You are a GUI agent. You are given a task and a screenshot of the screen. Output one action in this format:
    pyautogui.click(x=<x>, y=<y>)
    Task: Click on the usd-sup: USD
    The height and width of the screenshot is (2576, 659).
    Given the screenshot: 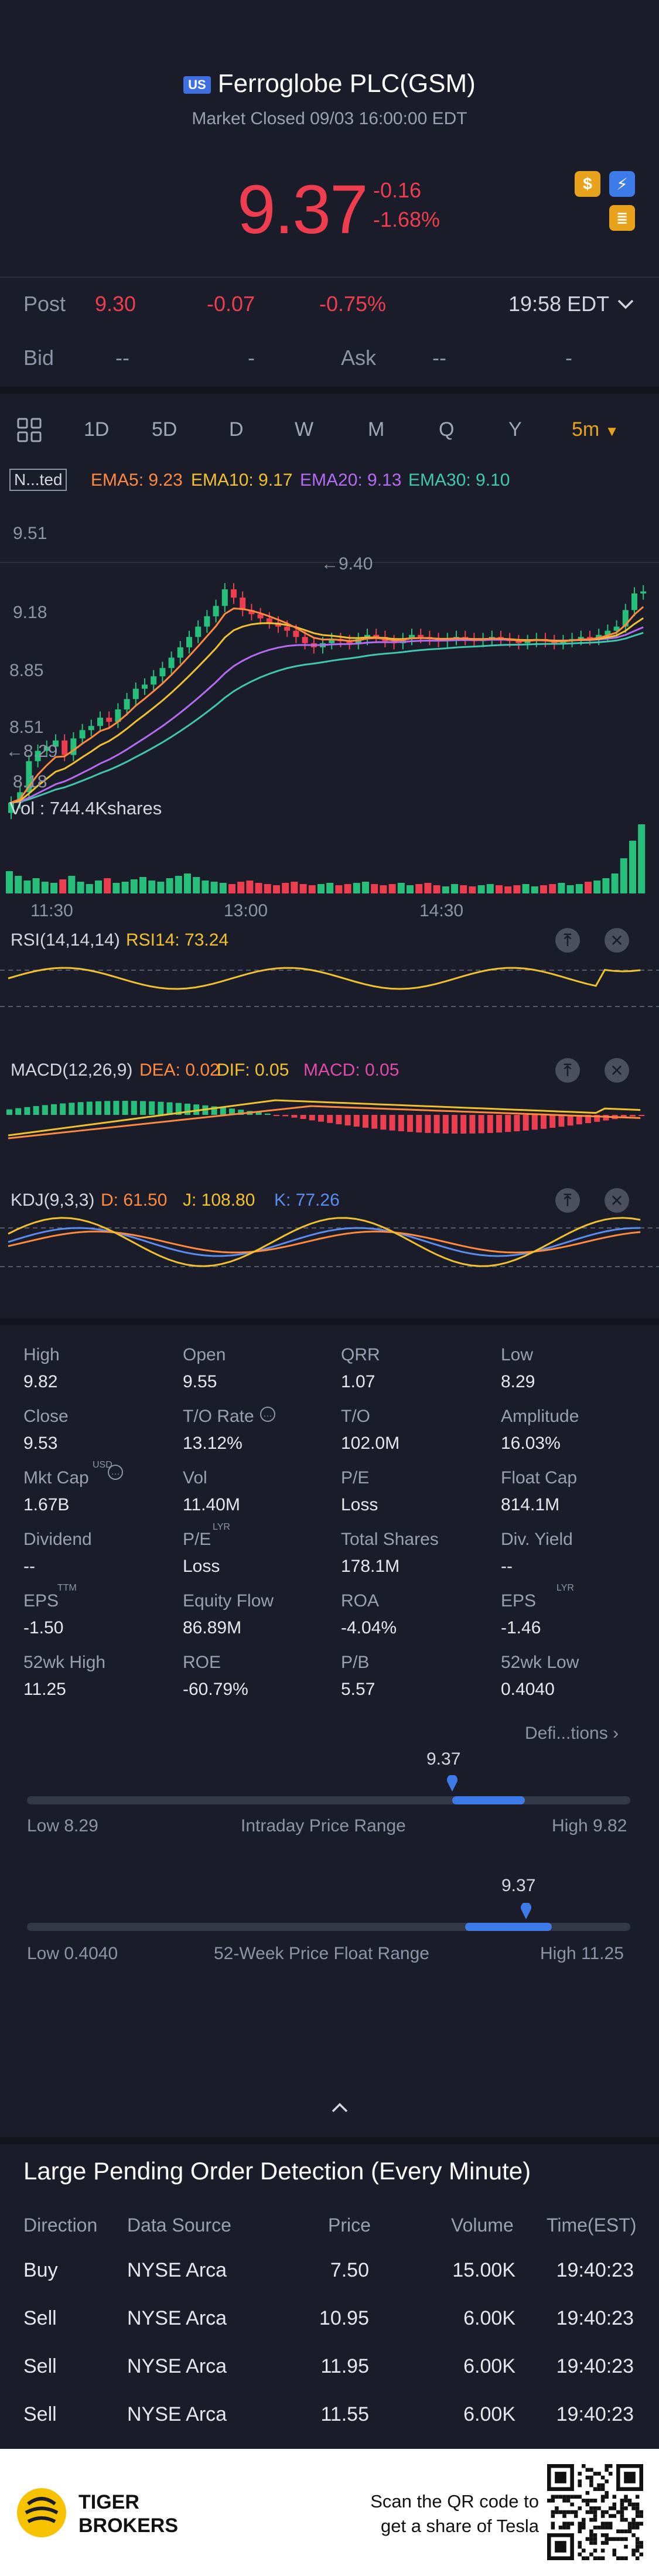 What is the action you would take?
    pyautogui.click(x=102, y=1465)
    